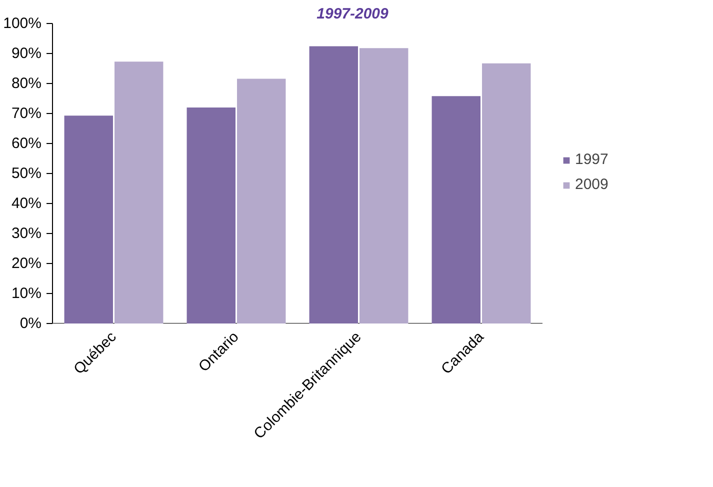 The width and height of the screenshot is (713, 487). I want to click on y-tick-label: 80%, so click(26, 83).